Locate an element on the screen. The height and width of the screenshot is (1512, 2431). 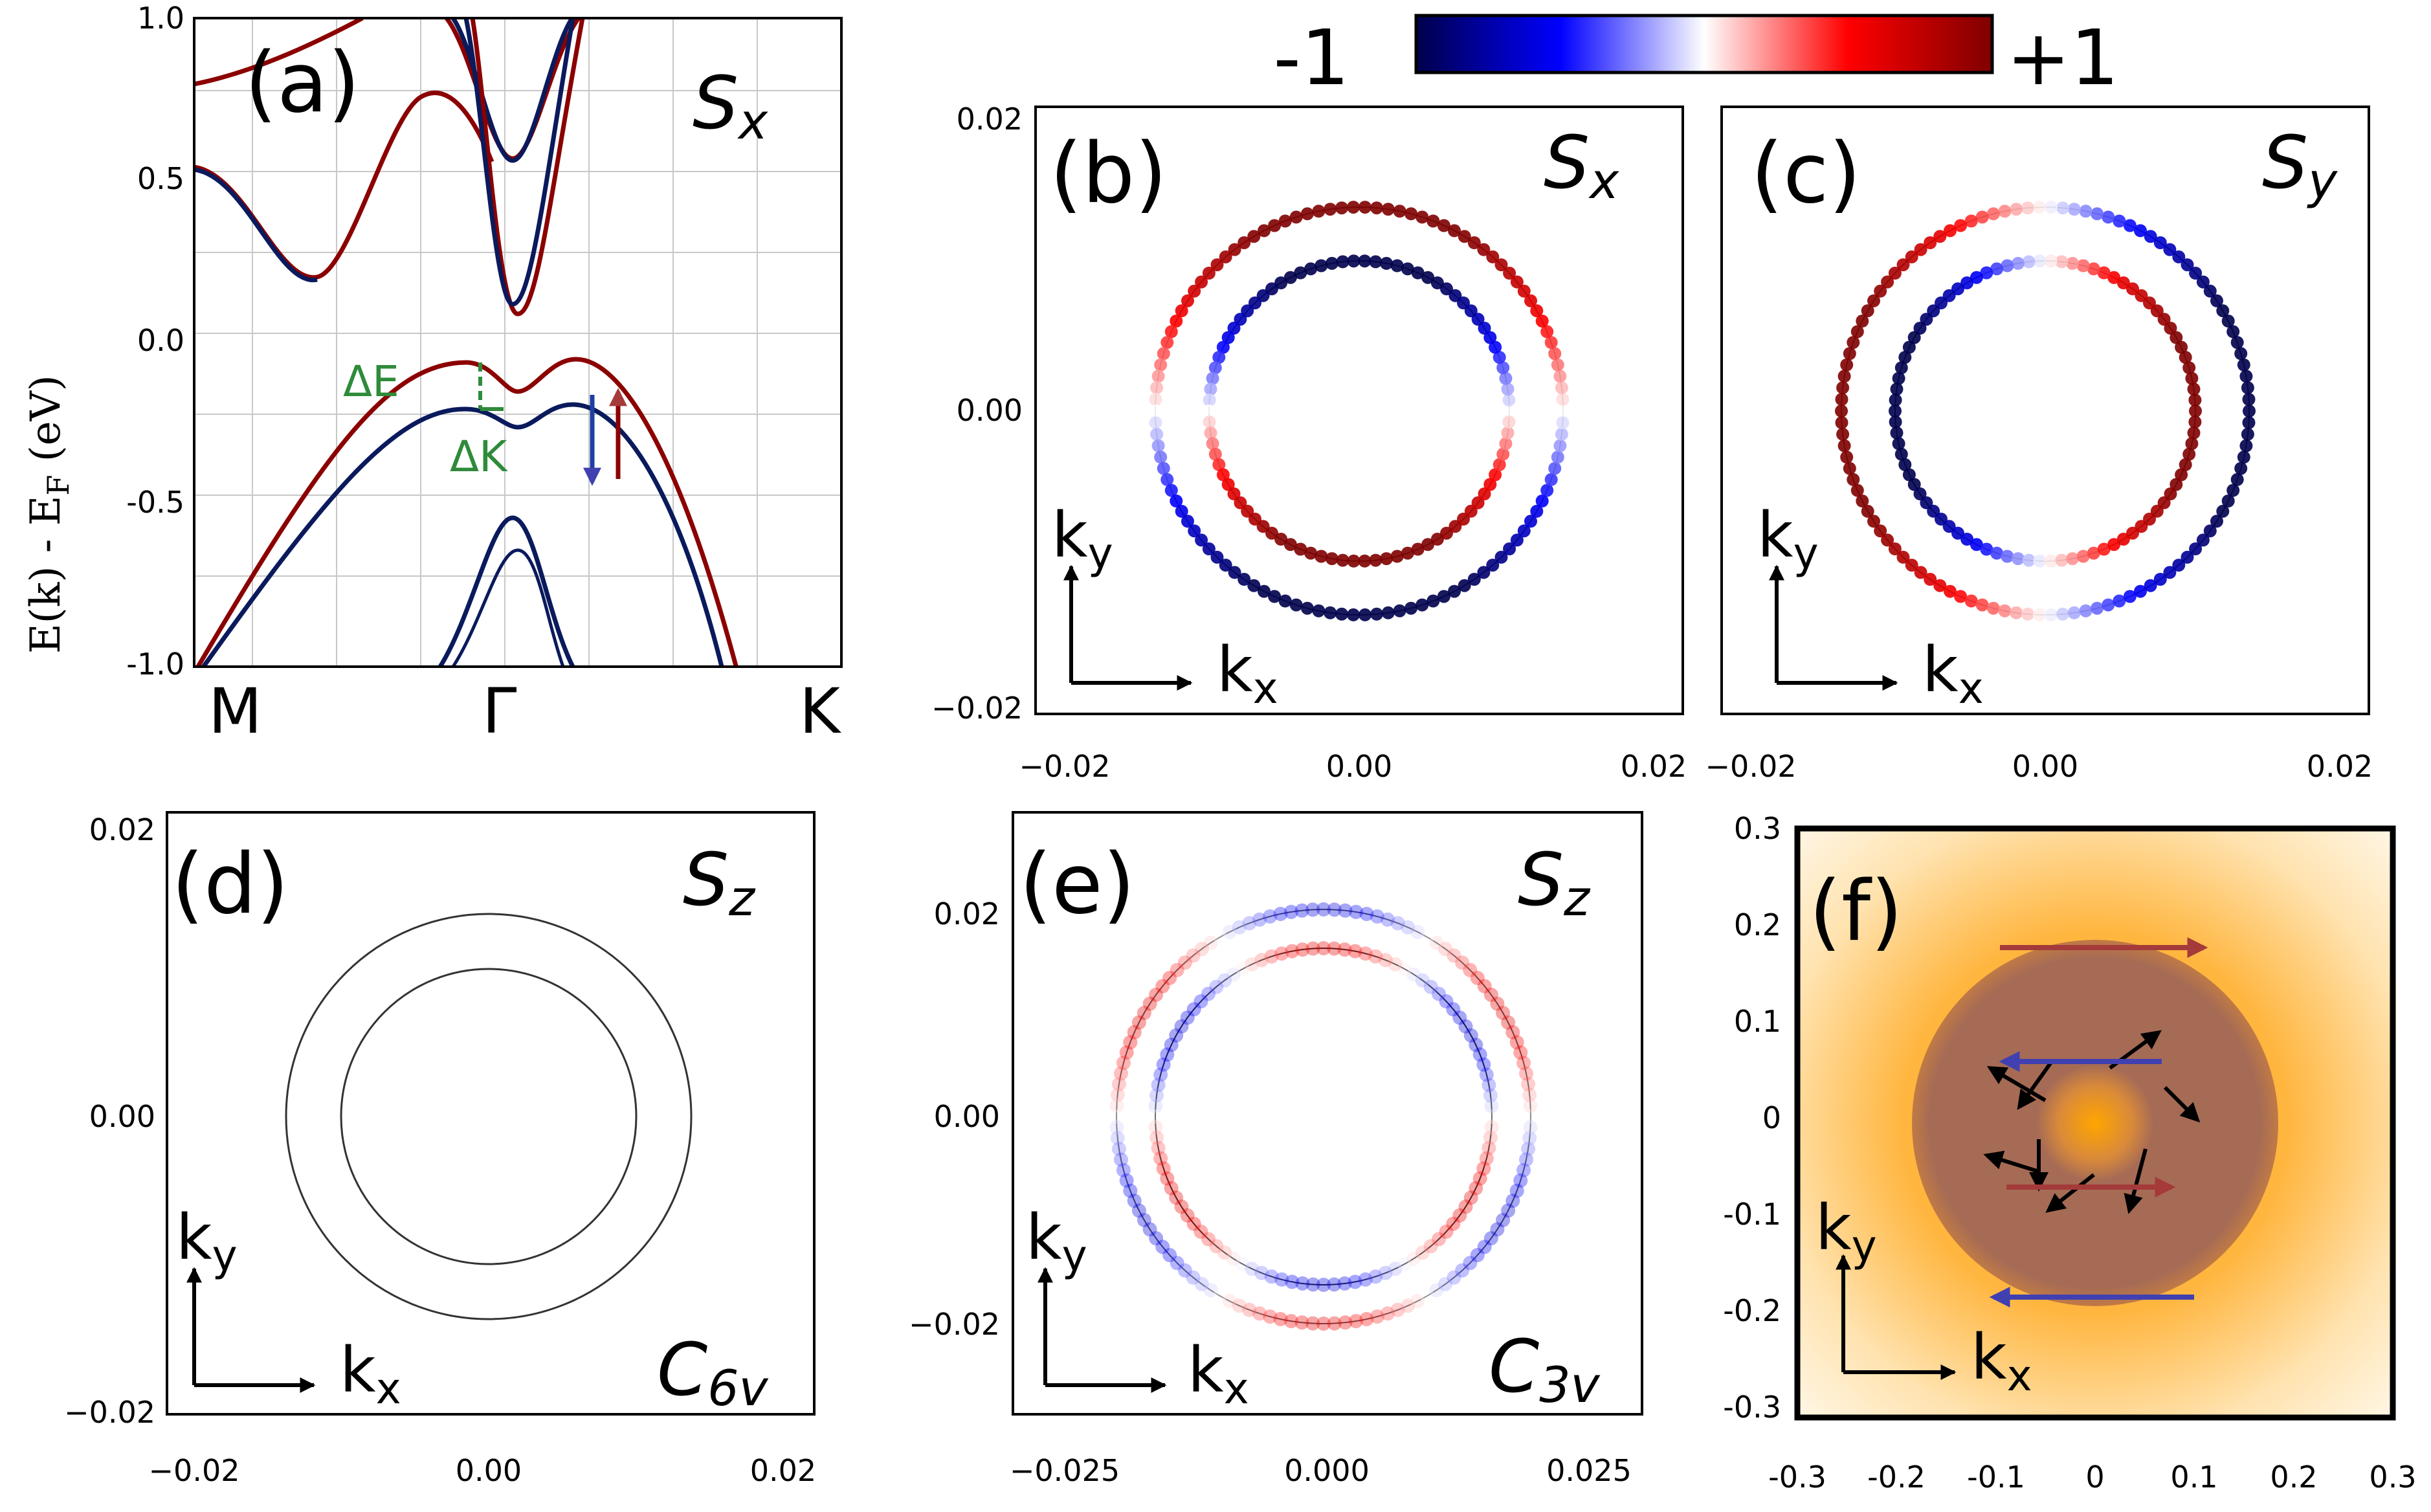
band-cb-gamma-inner-blue is located at coordinates (519, 162).